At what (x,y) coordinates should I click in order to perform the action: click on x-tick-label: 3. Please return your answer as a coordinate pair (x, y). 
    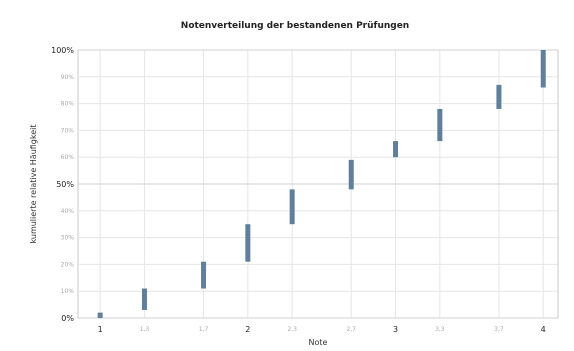
    Looking at the image, I should click on (395, 329).